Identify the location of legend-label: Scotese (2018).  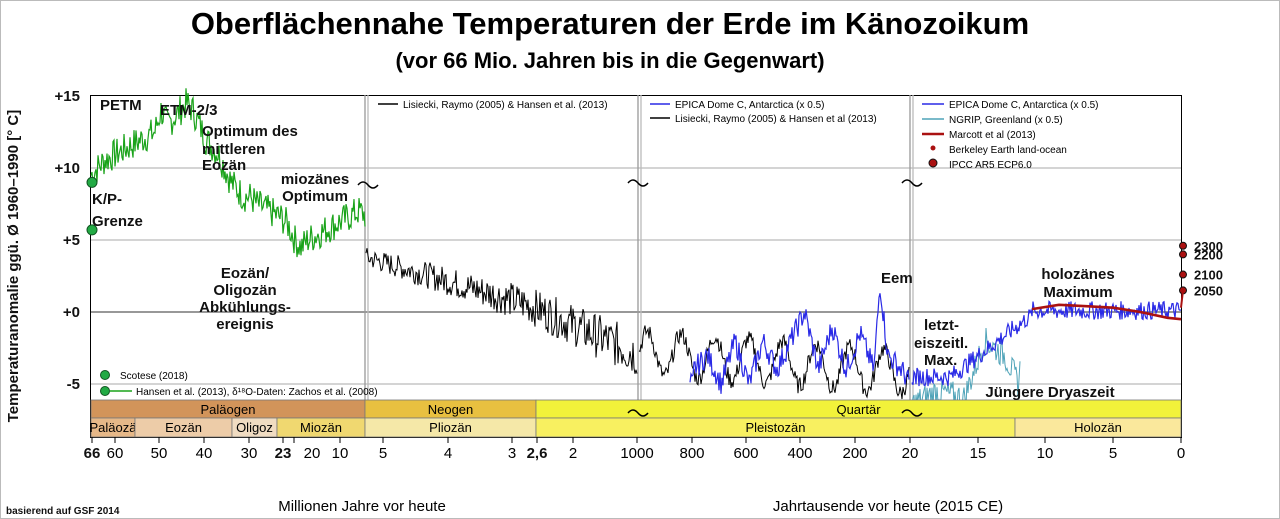
(154, 376).